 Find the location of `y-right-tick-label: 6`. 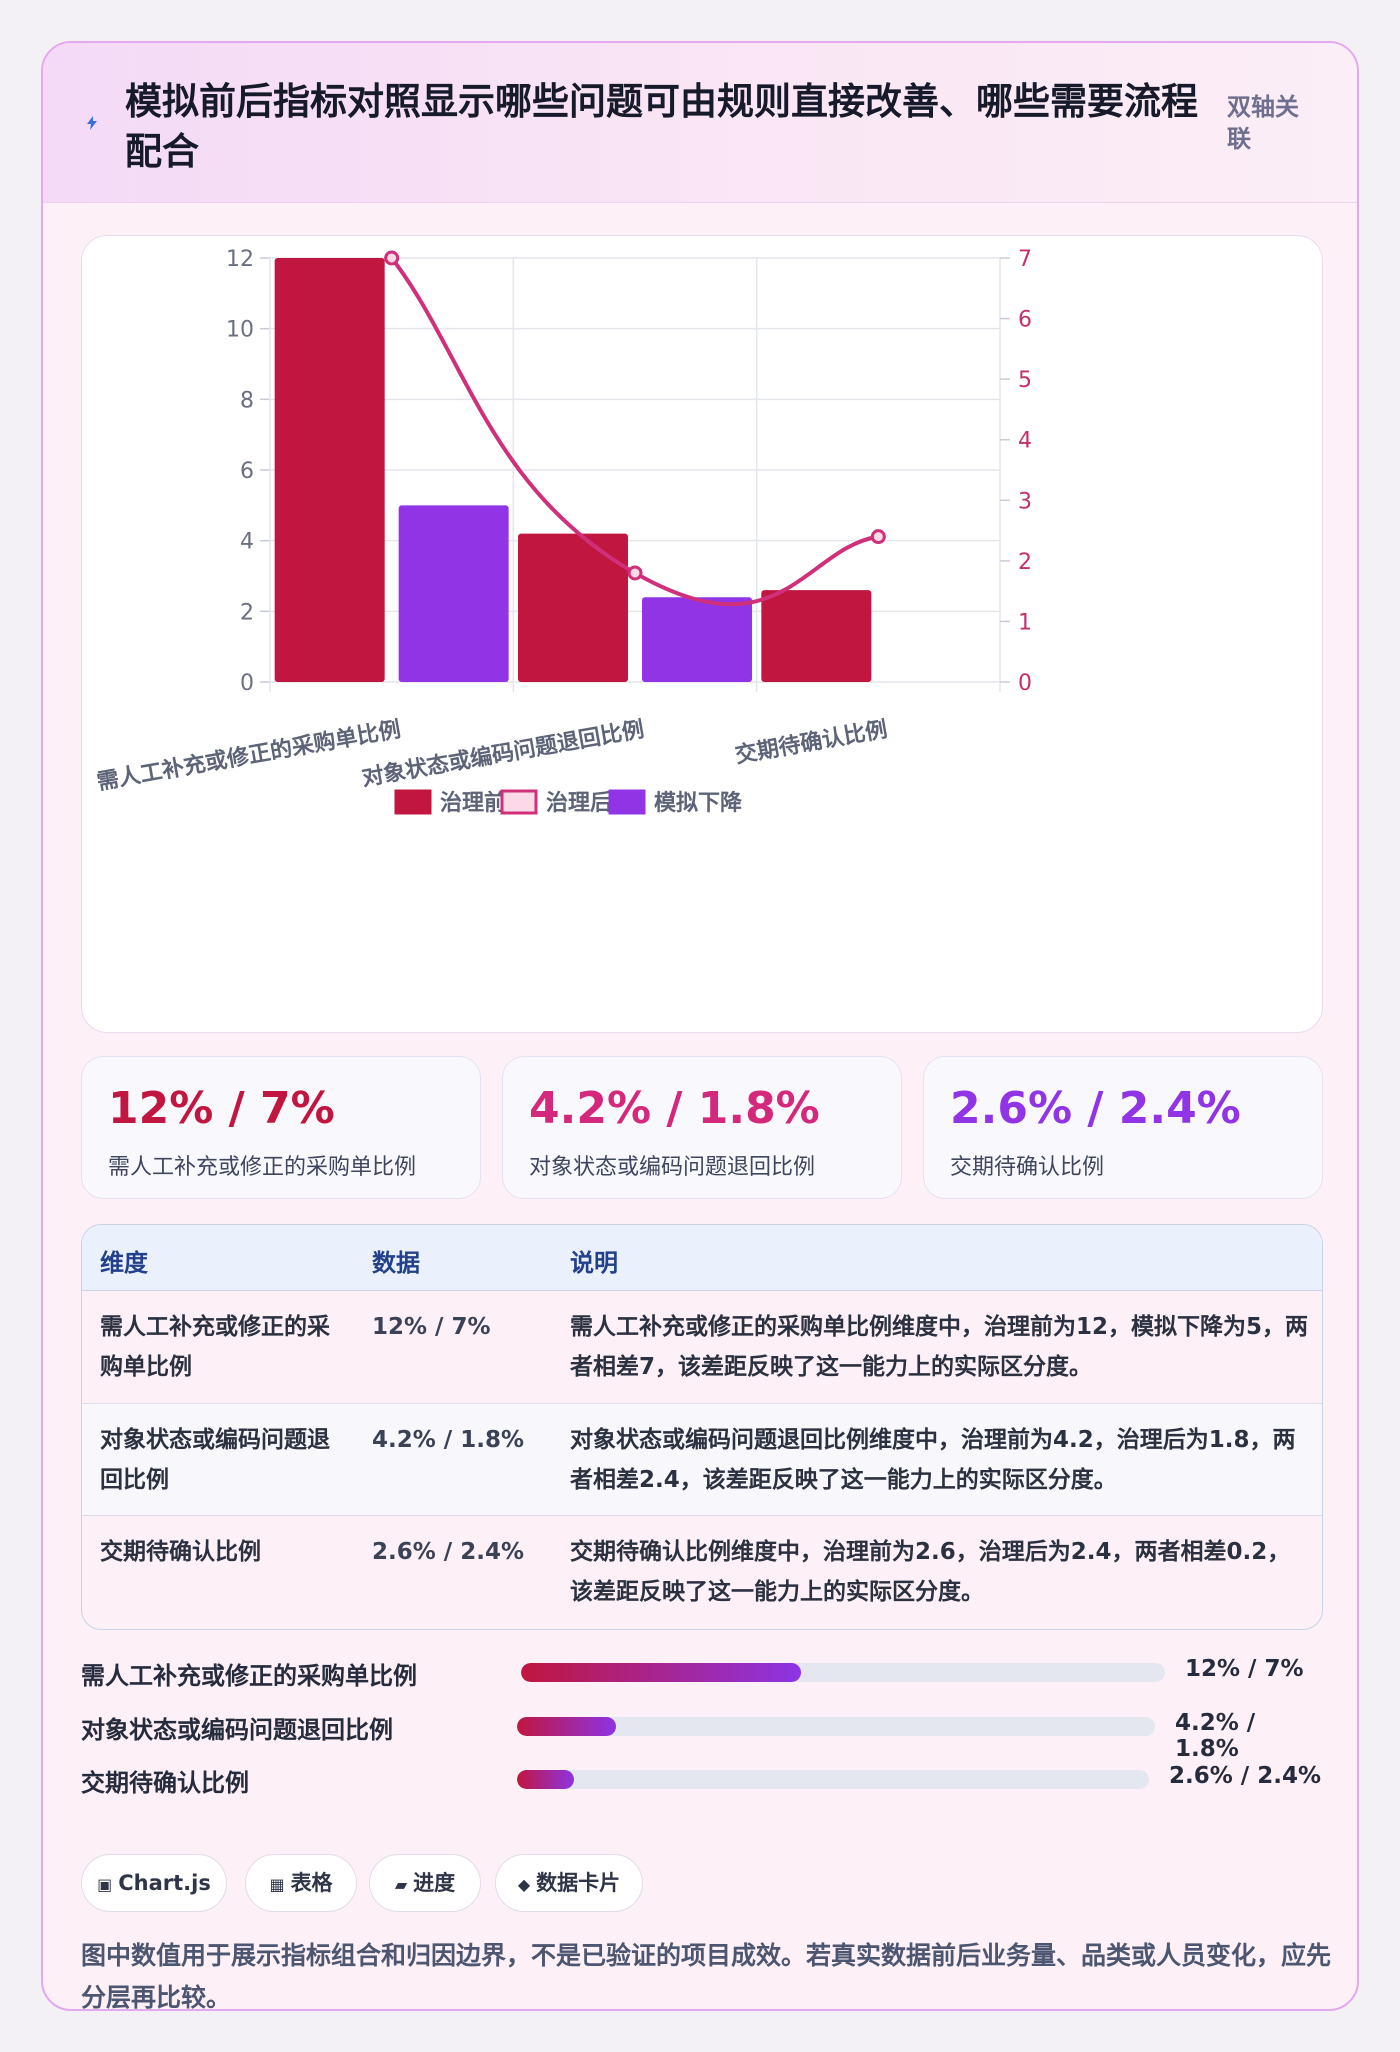

y-right-tick-label: 6 is located at coordinates (1025, 320).